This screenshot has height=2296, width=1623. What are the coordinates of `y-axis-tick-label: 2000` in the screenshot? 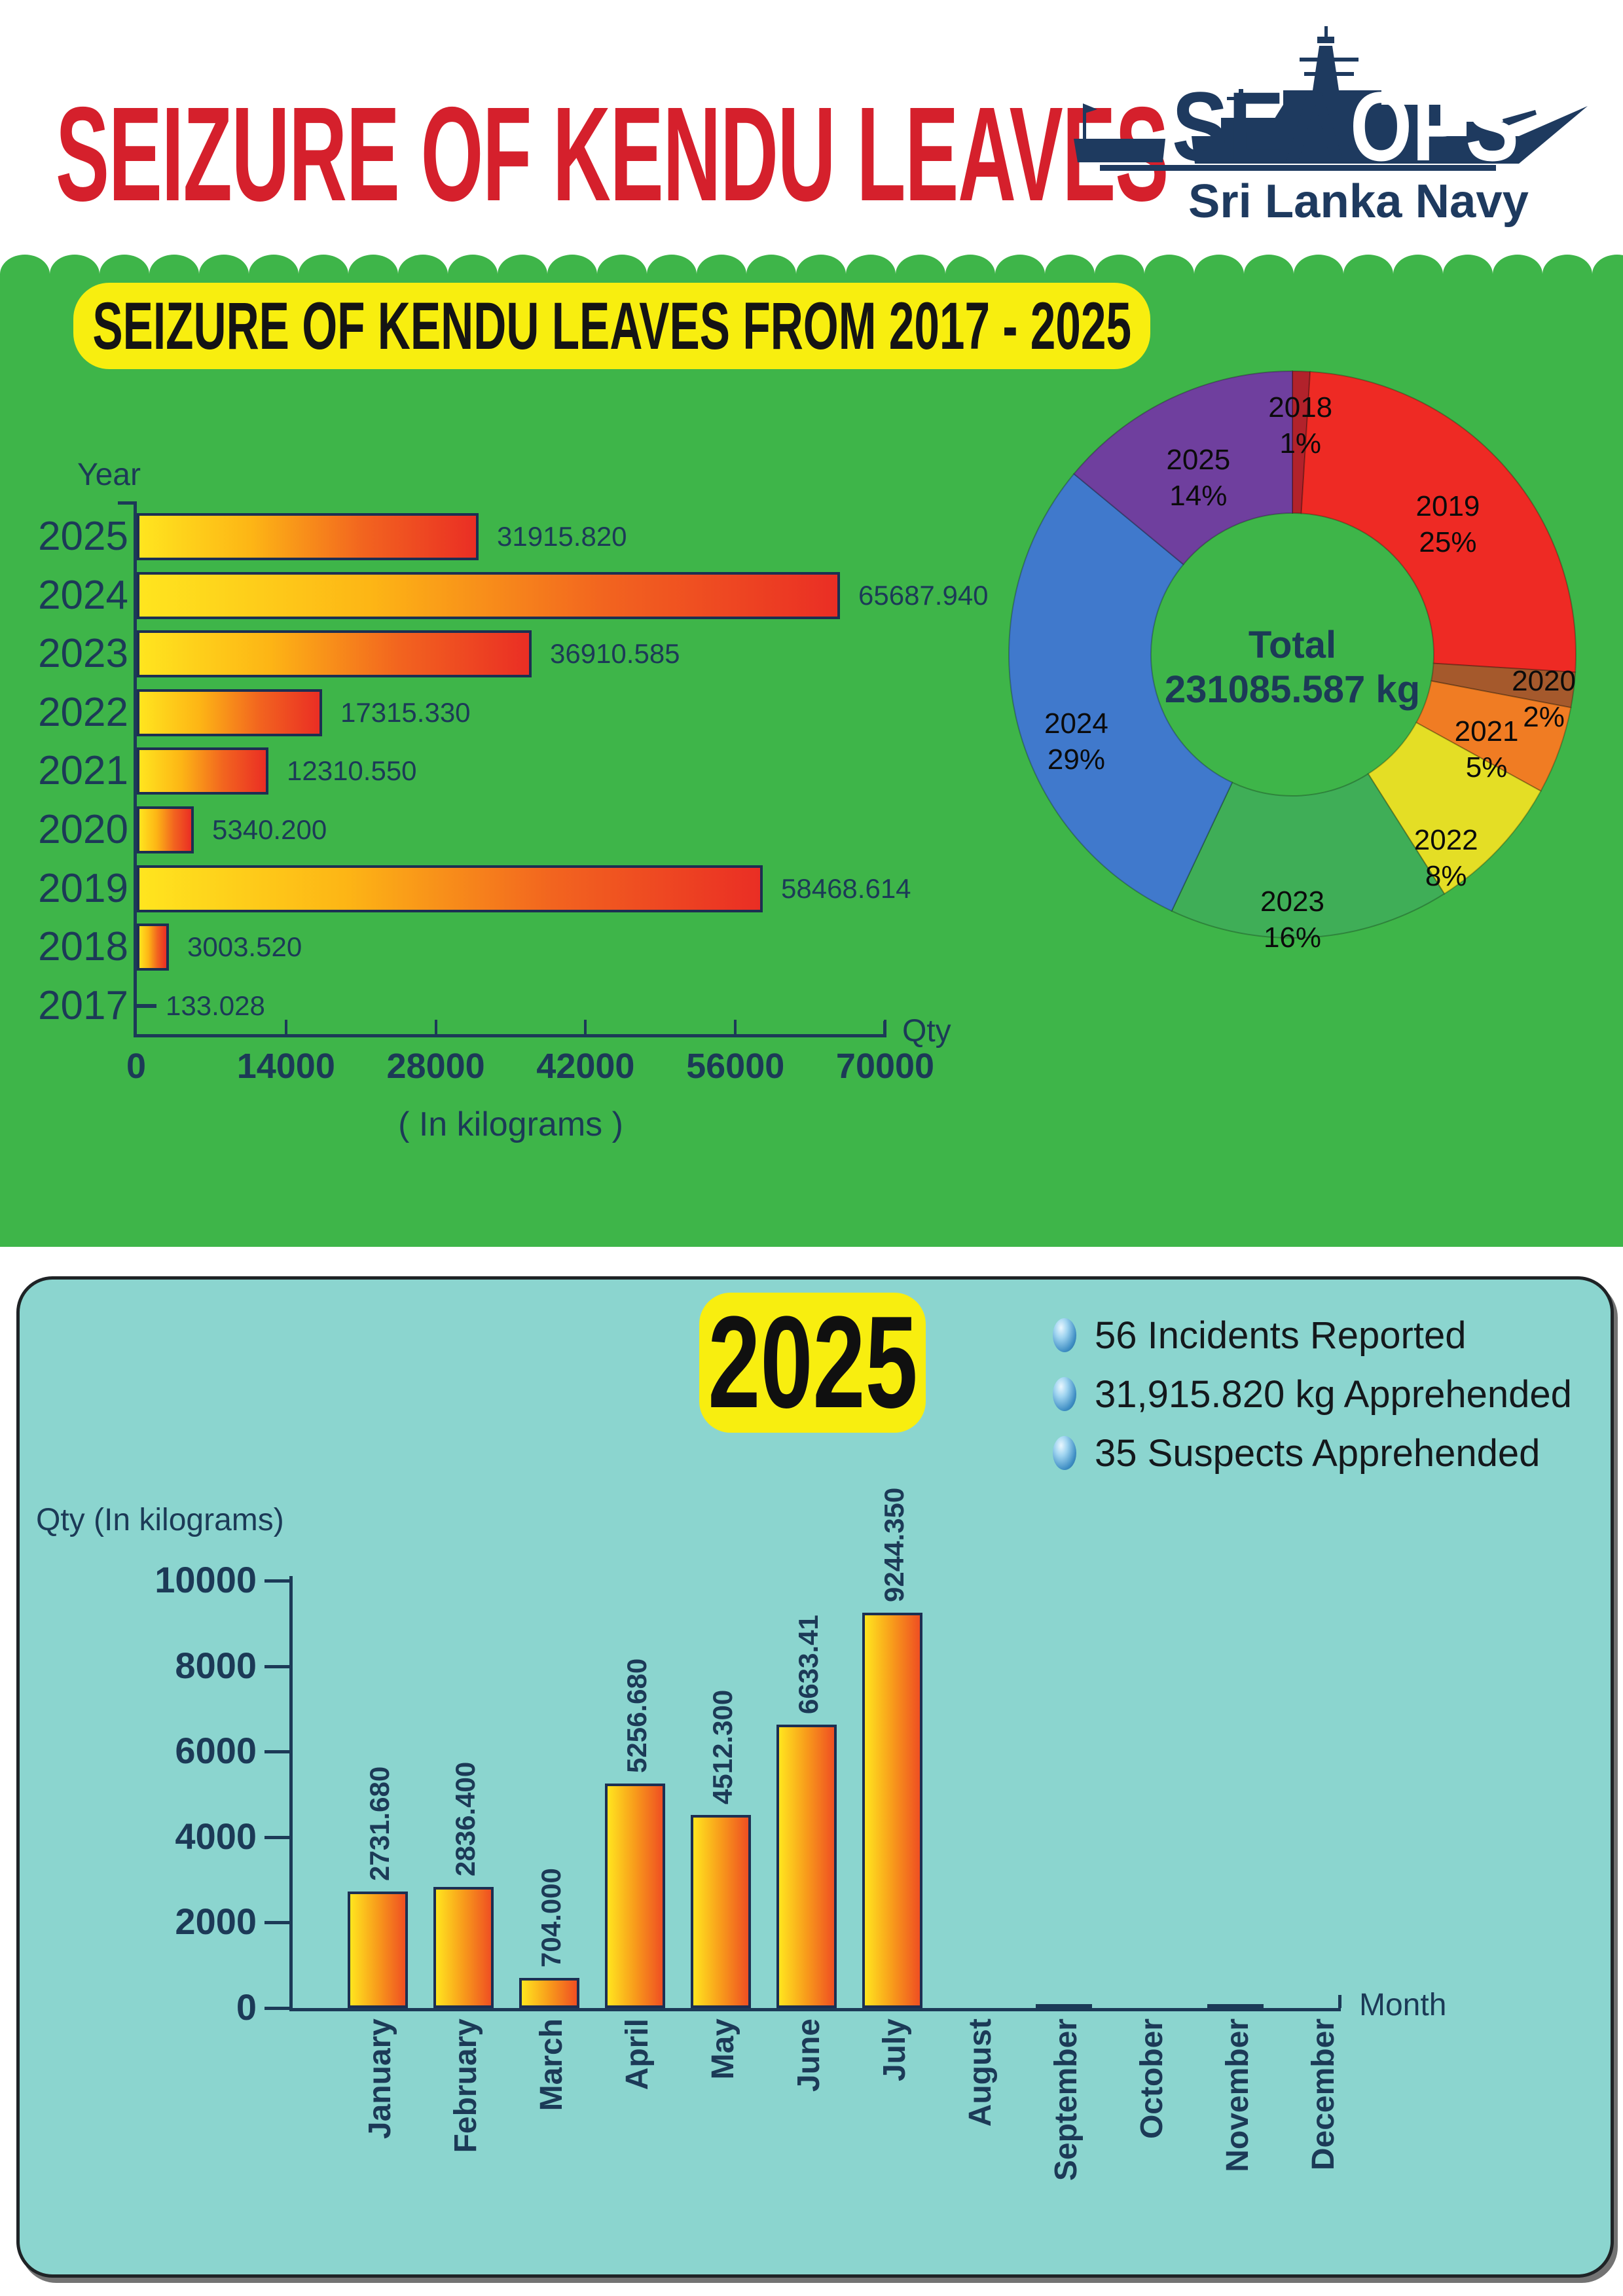 It's located at (216, 1922).